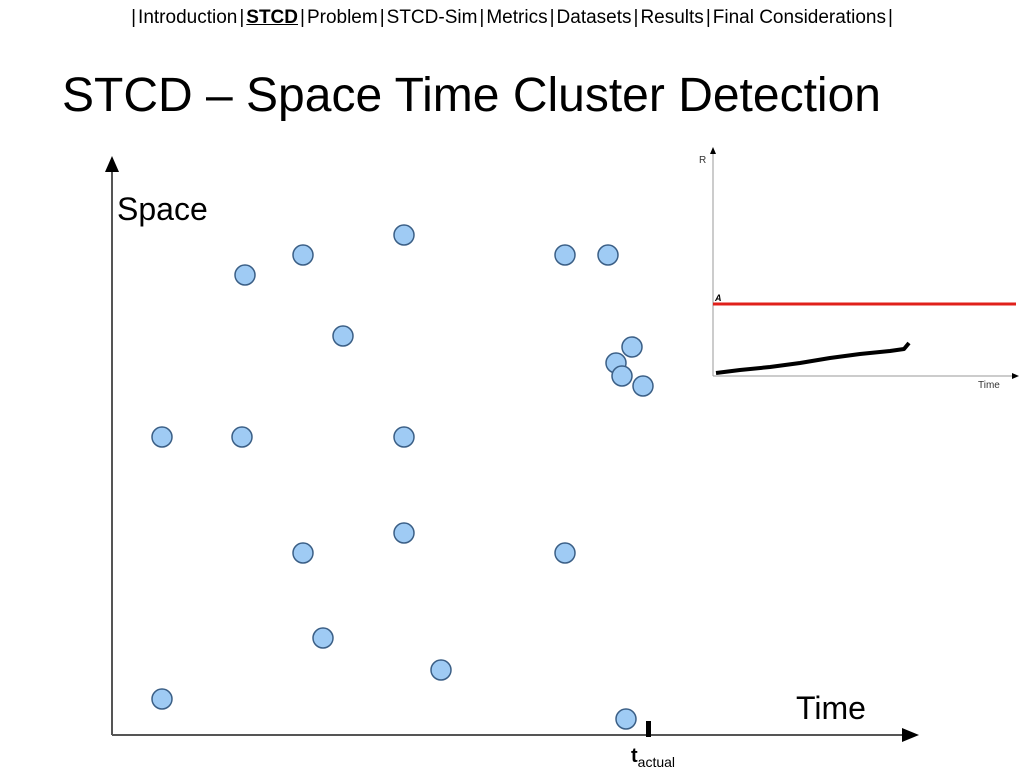 This screenshot has width=1024, height=768. Describe the element at coordinates (517, 17) in the screenshot. I see `nav-item: Metrics` at that location.